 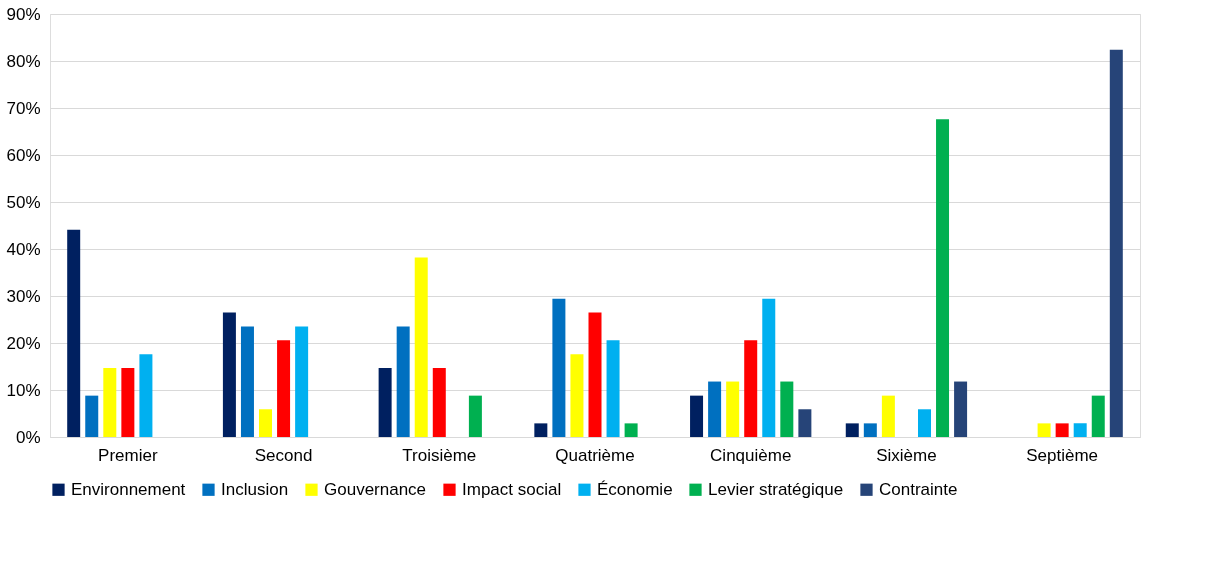 I want to click on y-tick-label: 70%, so click(x=23, y=108).